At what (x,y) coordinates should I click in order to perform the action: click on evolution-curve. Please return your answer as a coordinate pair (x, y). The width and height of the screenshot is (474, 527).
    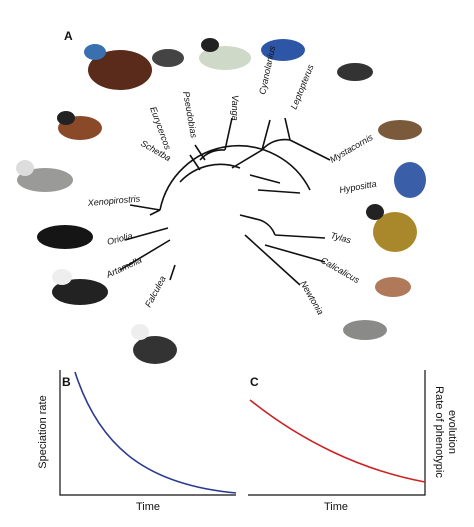
    Looking at the image, I should click on (337, 441).